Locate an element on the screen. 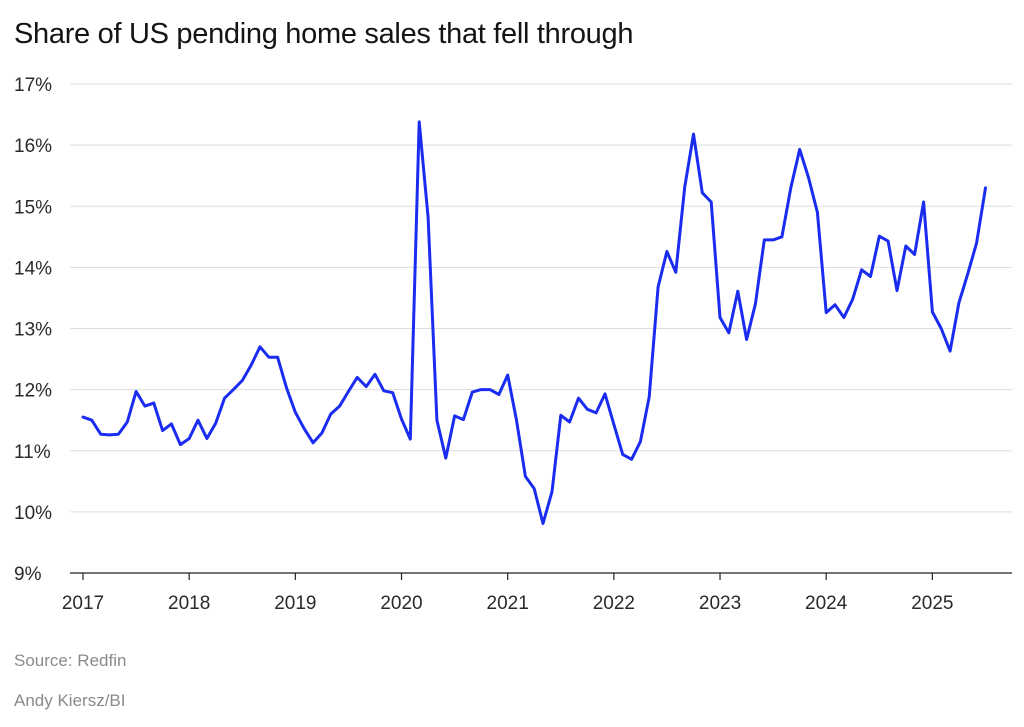  y-tick-label: 14% is located at coordinates (33, 268).